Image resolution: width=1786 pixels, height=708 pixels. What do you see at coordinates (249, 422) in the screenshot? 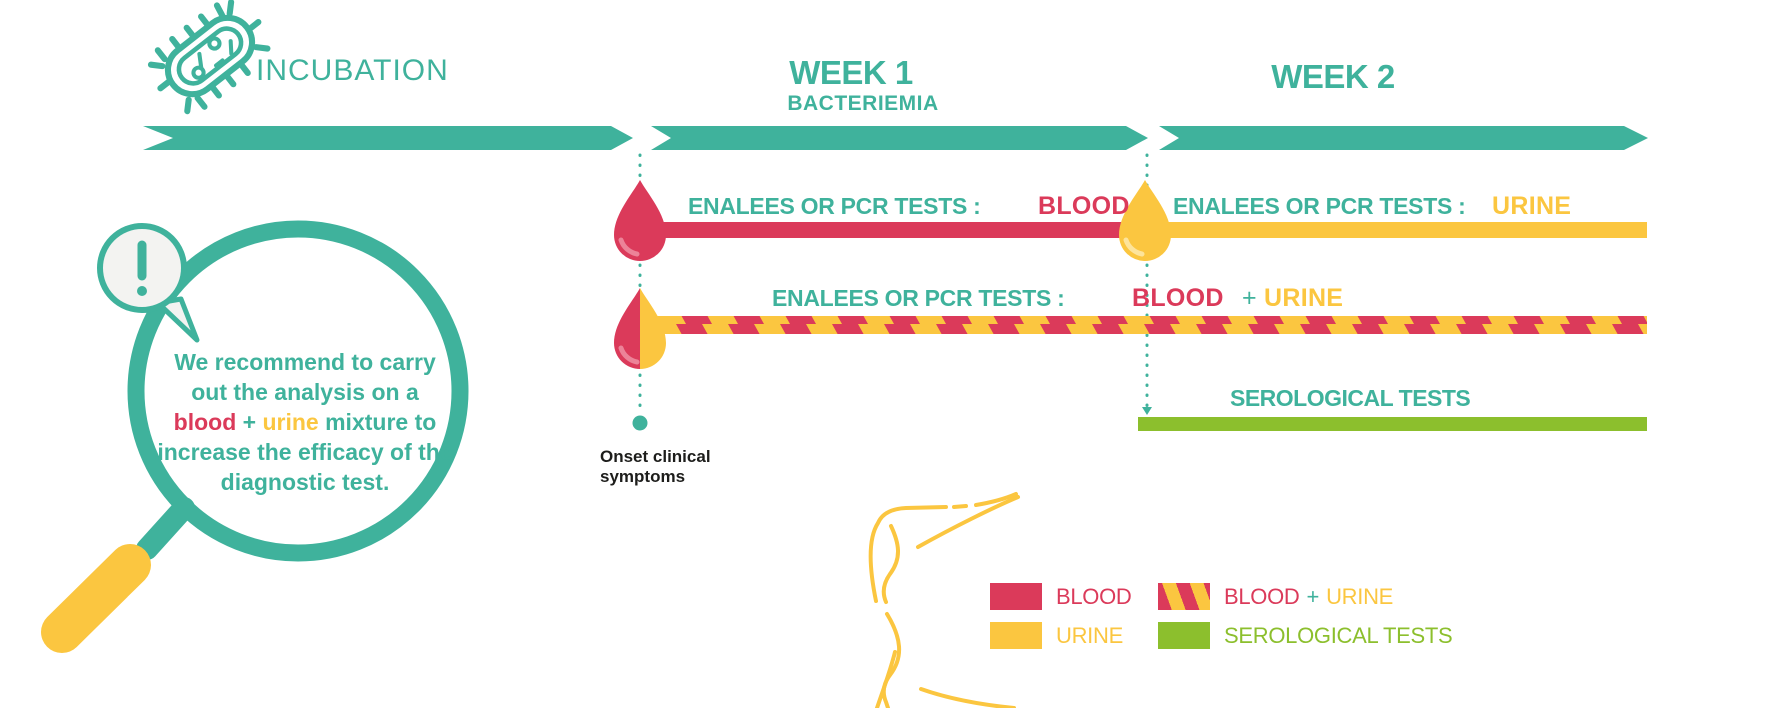
I see `reco-plus: +` at bounding box center [249, 422].